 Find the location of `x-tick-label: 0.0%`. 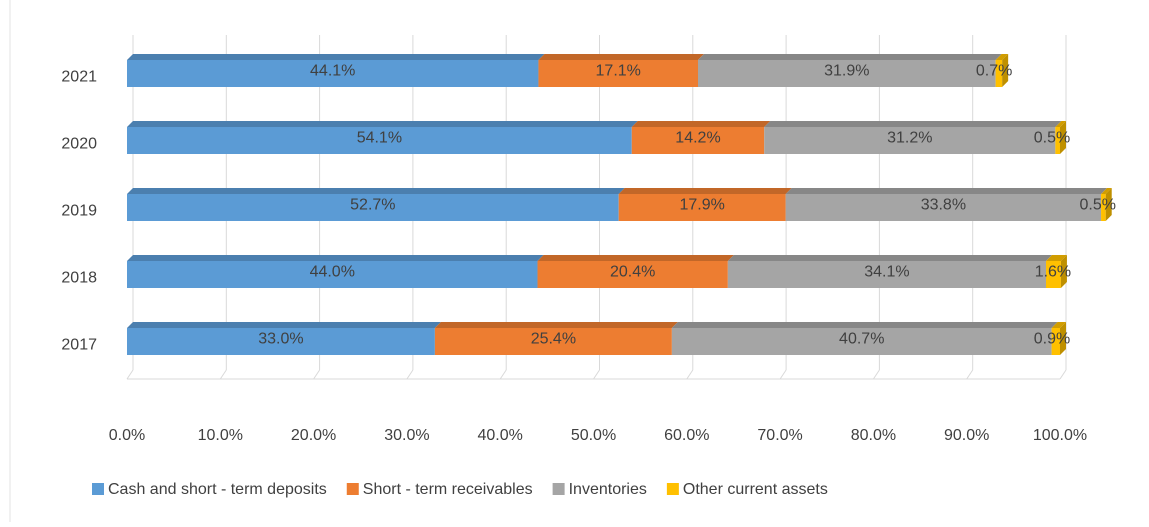

x-tick-label: 0.0% is located at coordinates (127, 435).